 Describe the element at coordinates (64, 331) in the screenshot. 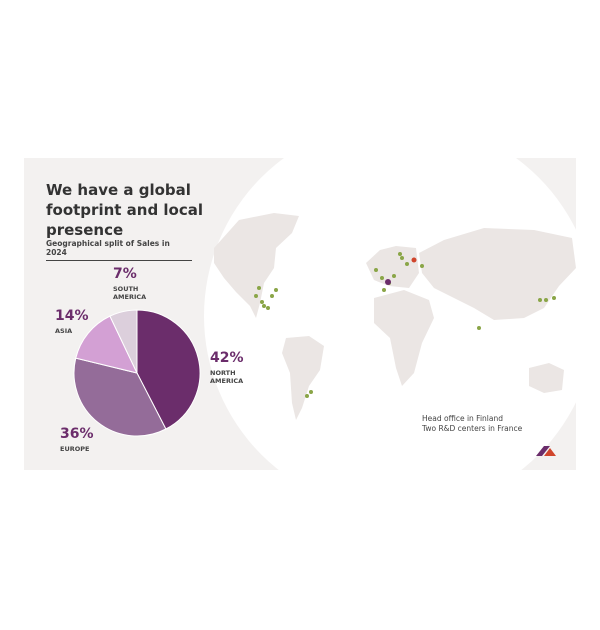

I see `category-label: ASIA` at that location.